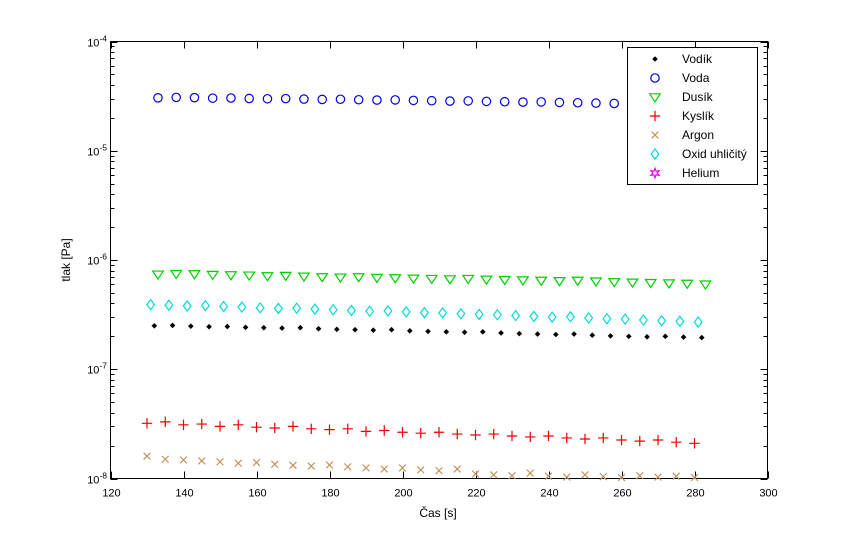 This screenshot has height=541, width=845. What do you see at coordinates (549, 494) in the screenshot?
I see `x-tick-label: 240` at bounding box center [549, 494].